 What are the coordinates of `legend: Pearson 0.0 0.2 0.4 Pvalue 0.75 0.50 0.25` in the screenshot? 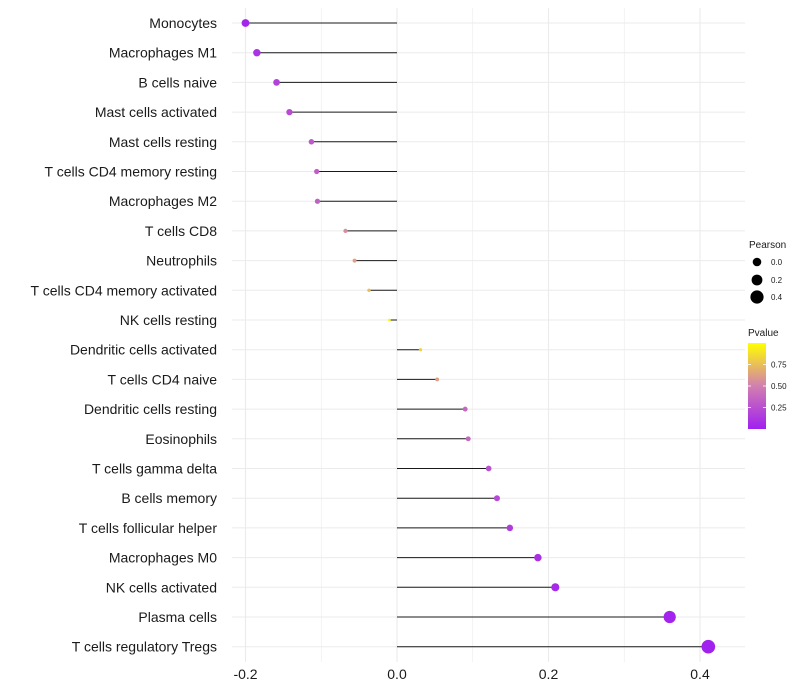 It's located at (767, 334).